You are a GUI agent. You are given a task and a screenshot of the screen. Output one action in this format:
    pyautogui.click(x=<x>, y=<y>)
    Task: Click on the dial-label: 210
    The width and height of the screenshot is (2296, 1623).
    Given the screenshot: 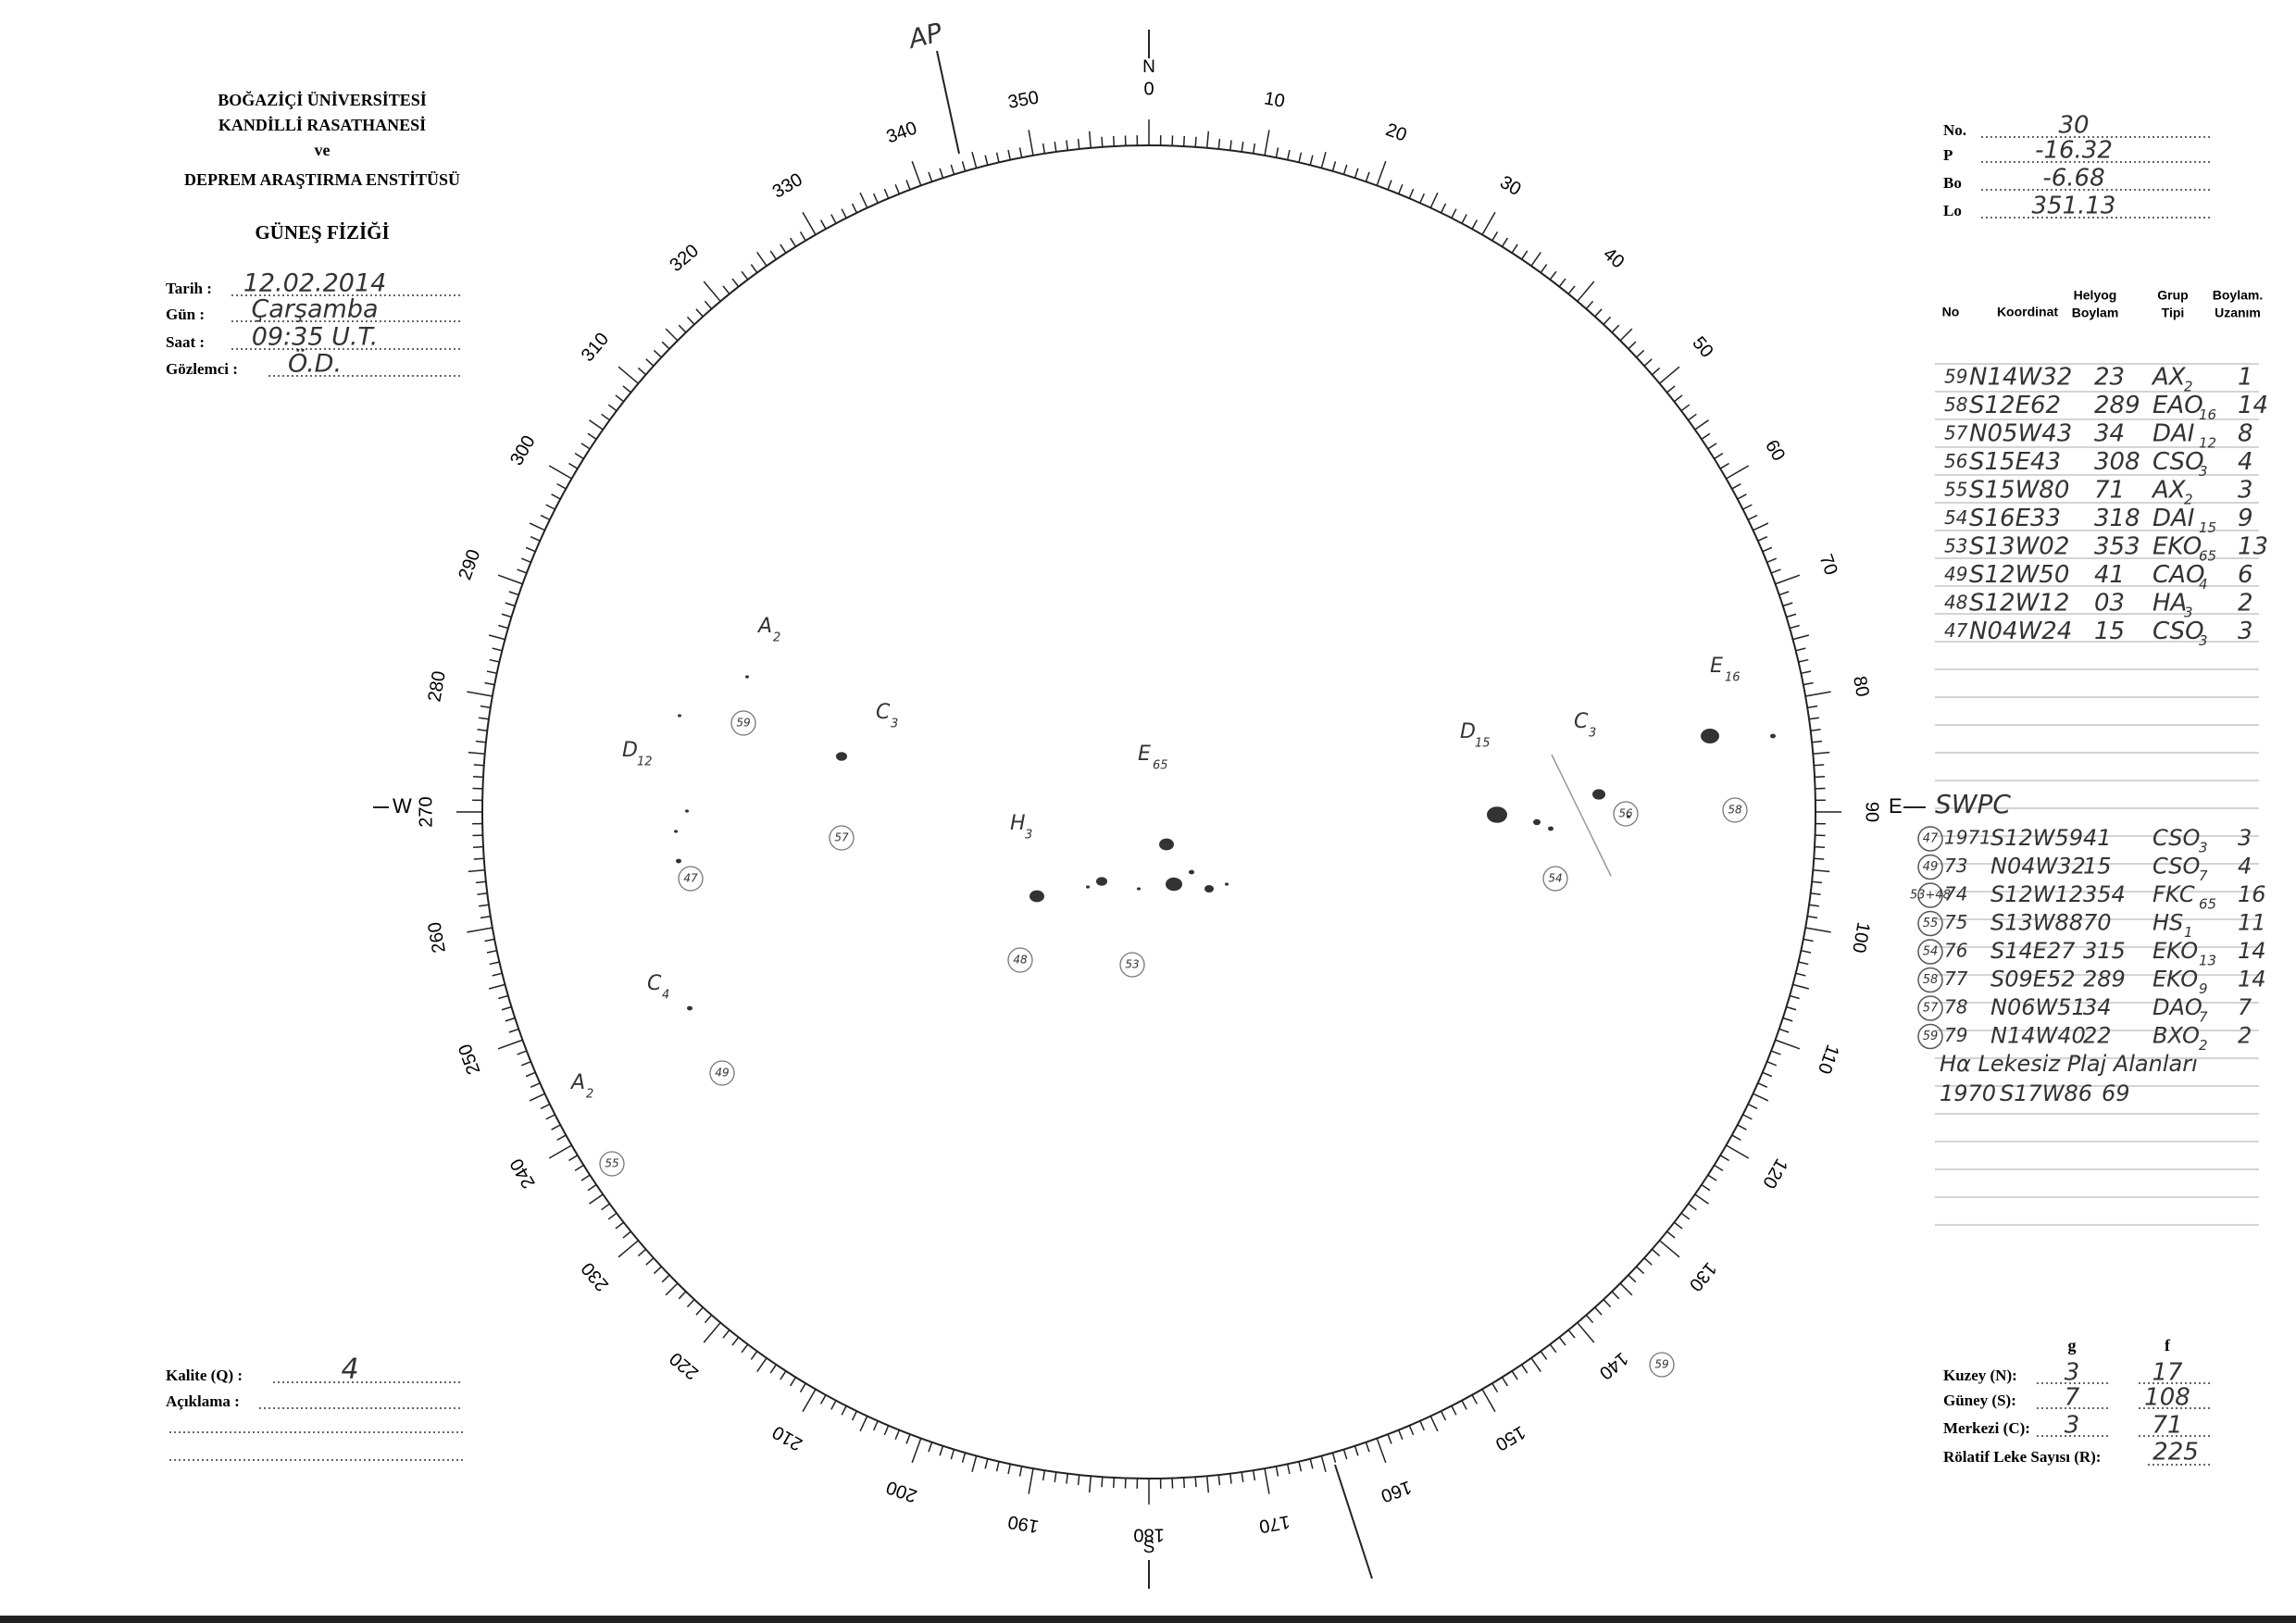 What is the action you would take?
    pyautogui.click(x=787, y=1437)
    